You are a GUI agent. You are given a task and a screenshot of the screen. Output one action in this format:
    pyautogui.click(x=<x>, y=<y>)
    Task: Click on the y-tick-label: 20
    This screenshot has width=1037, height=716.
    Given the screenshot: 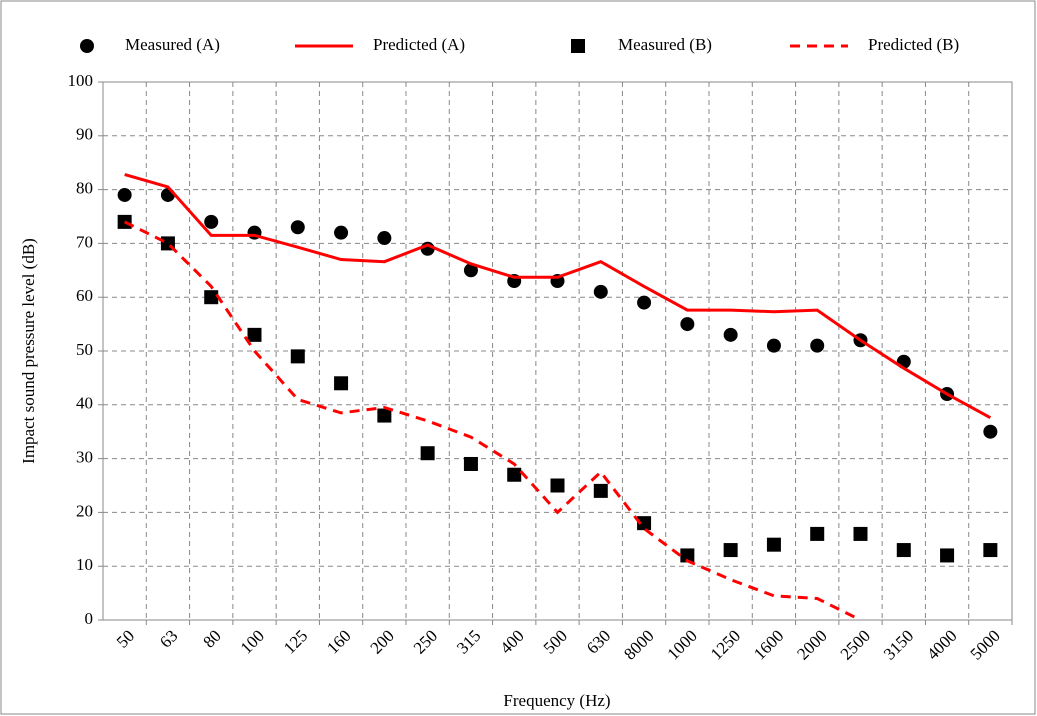 What is the action you would take?
    pyautogui.click(x=84, y=510)
    